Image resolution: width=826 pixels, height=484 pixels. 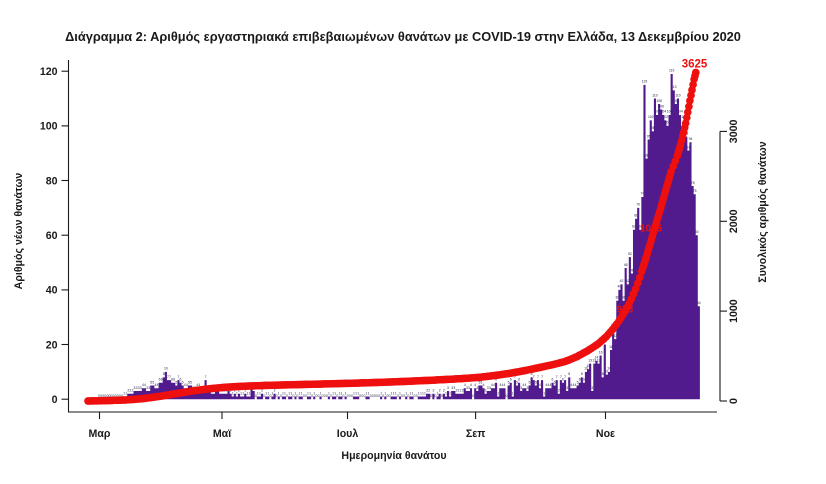 I want to click on svg-text: 91, so click(x=689, y=147).